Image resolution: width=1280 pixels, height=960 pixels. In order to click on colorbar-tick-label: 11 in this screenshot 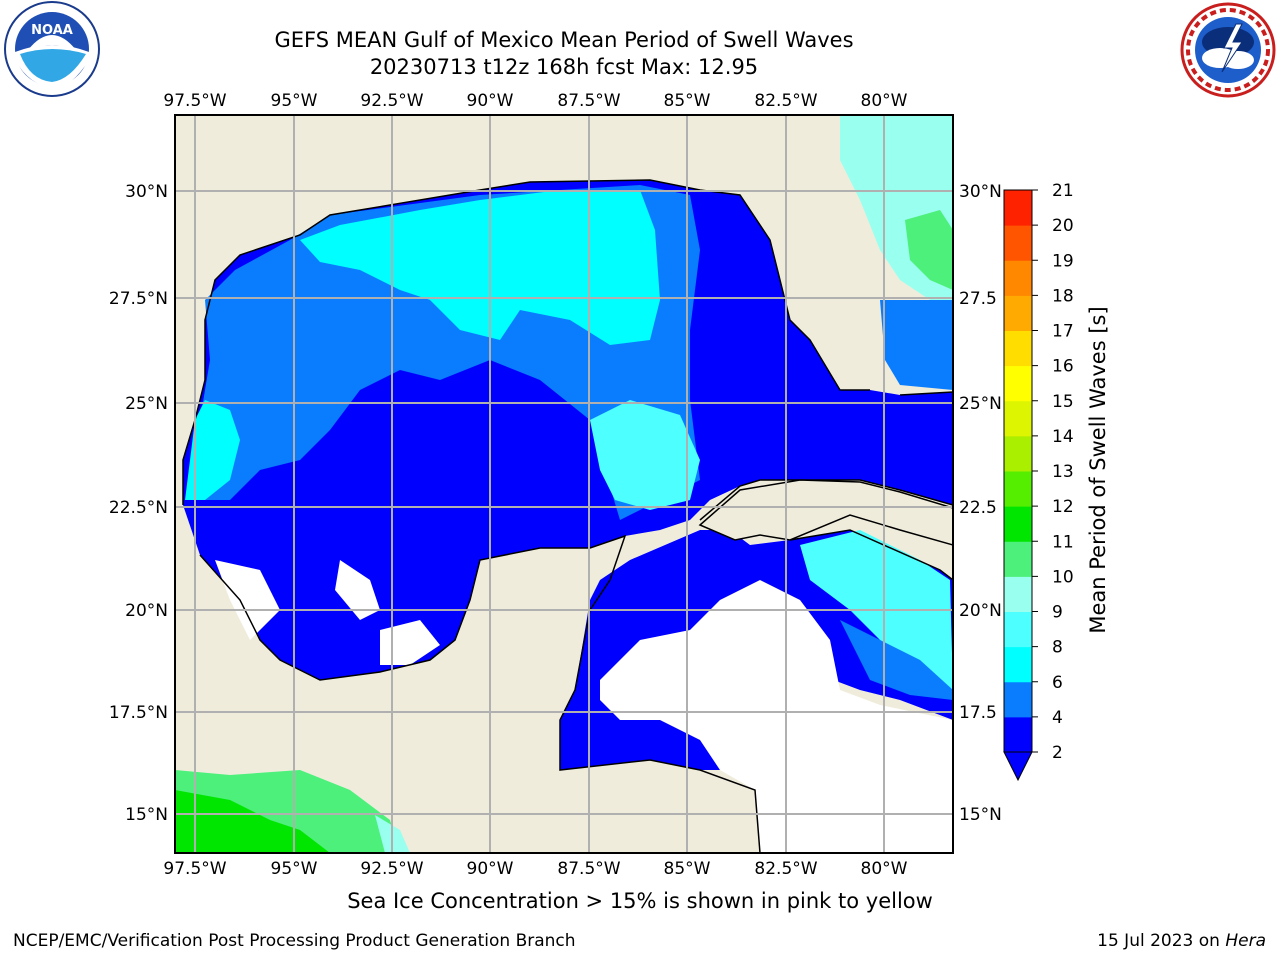, I will do `click(1063, 542)`.